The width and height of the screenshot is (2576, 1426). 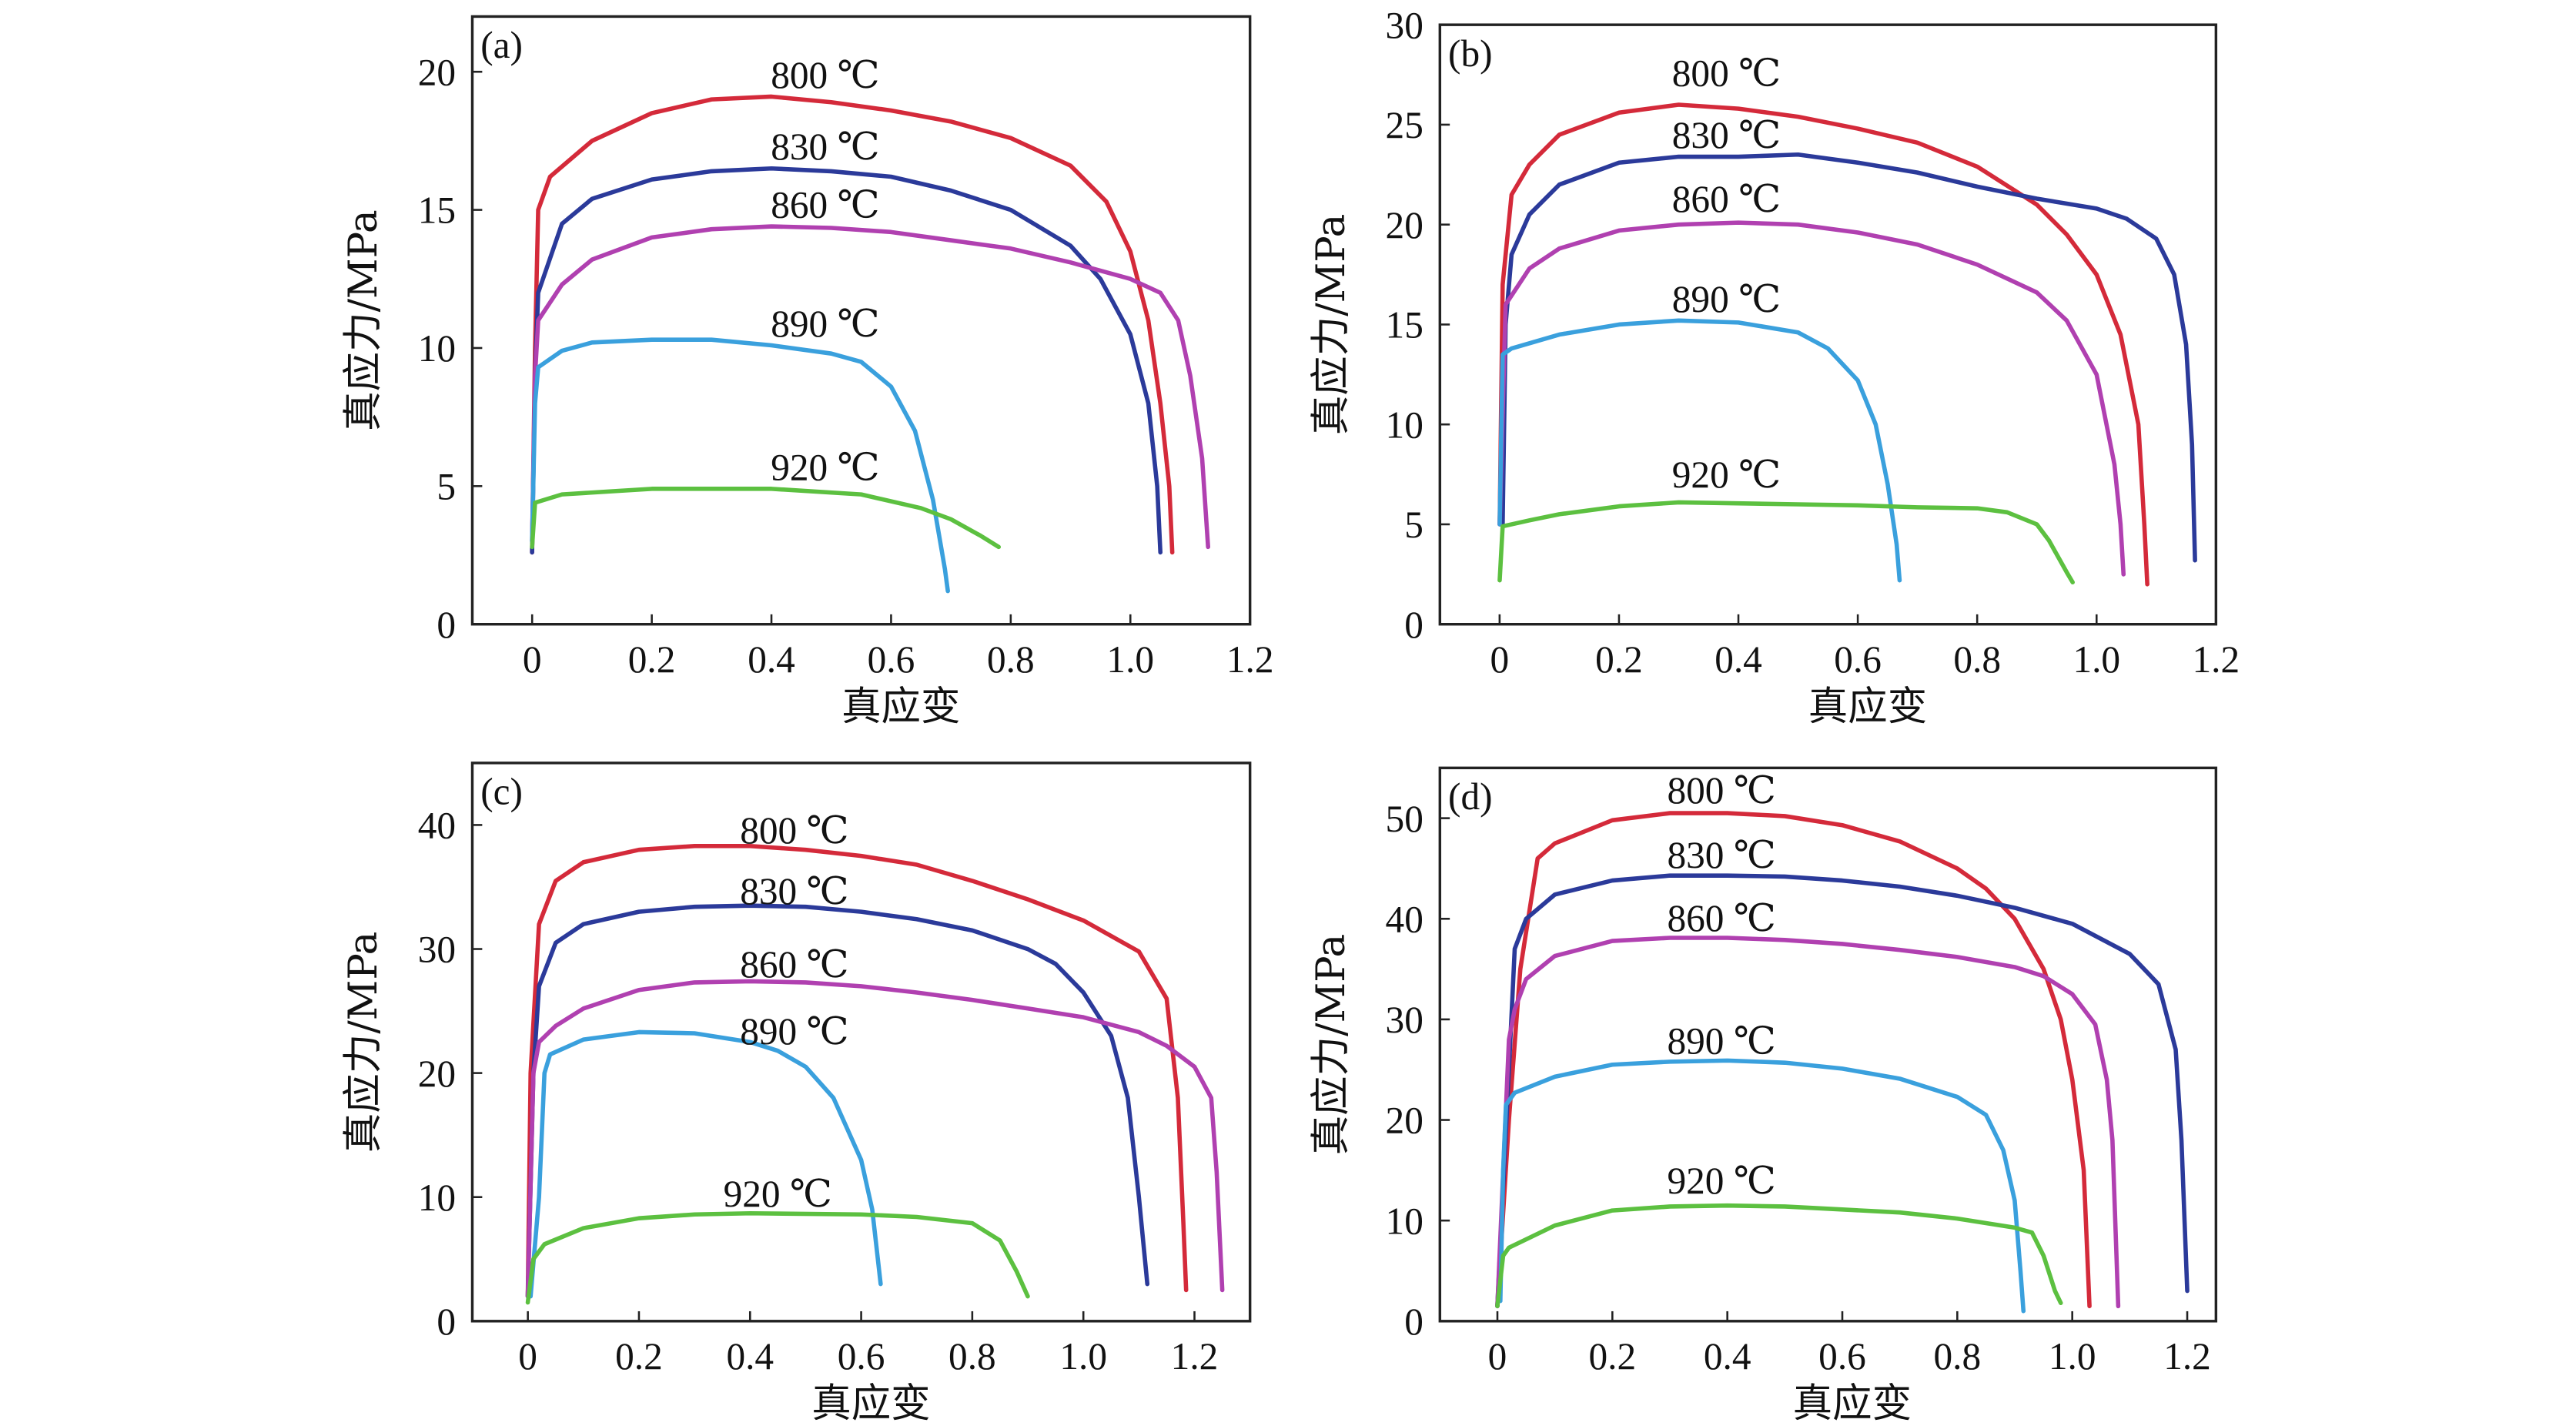 What do you see at coordinates (1470, 796) in the screenshot?
I see `panel-label: (d)` at bounding box center [1470, 796].